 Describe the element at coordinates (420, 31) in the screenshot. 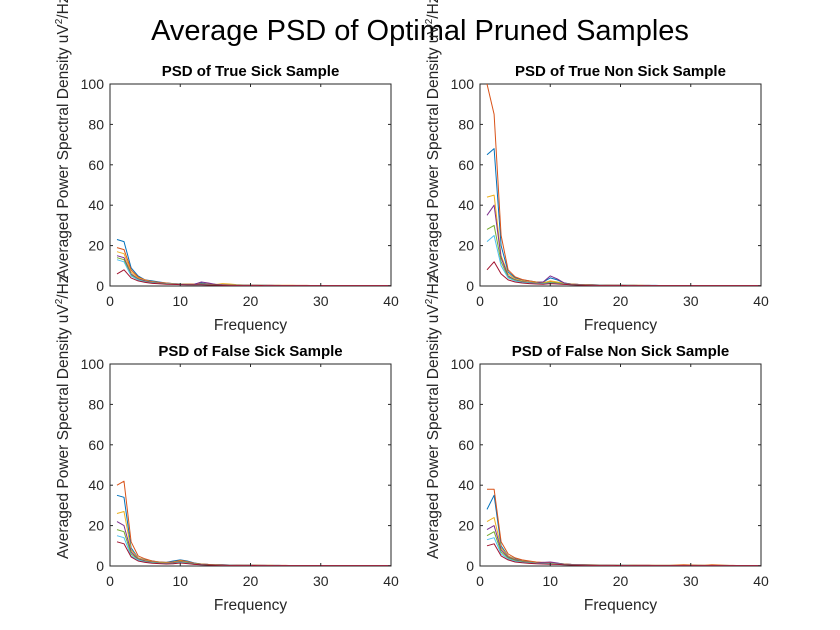

I see `figure-title: Average PSD of Optimal Pruned Samples` at that location.